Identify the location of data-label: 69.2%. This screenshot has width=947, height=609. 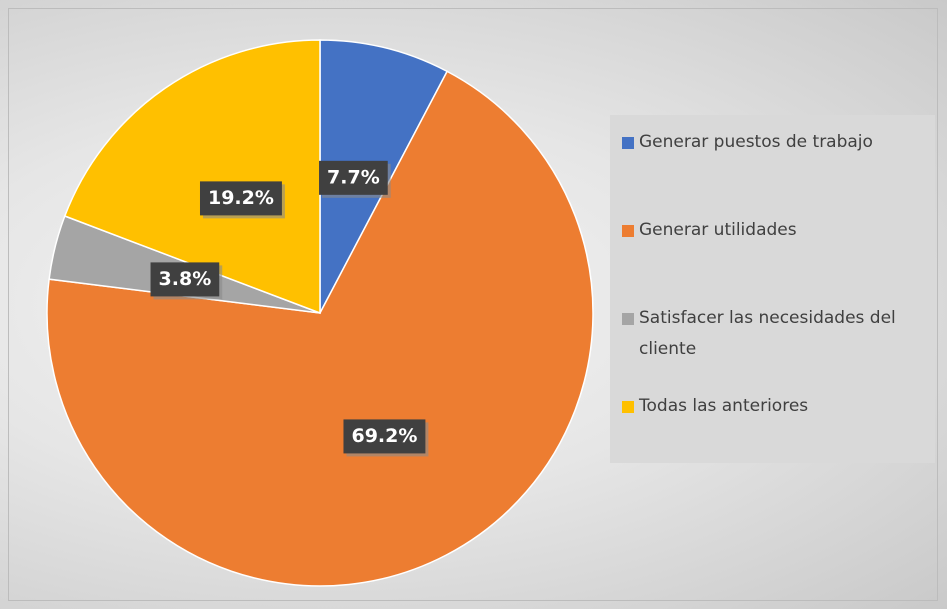
(386, 438).